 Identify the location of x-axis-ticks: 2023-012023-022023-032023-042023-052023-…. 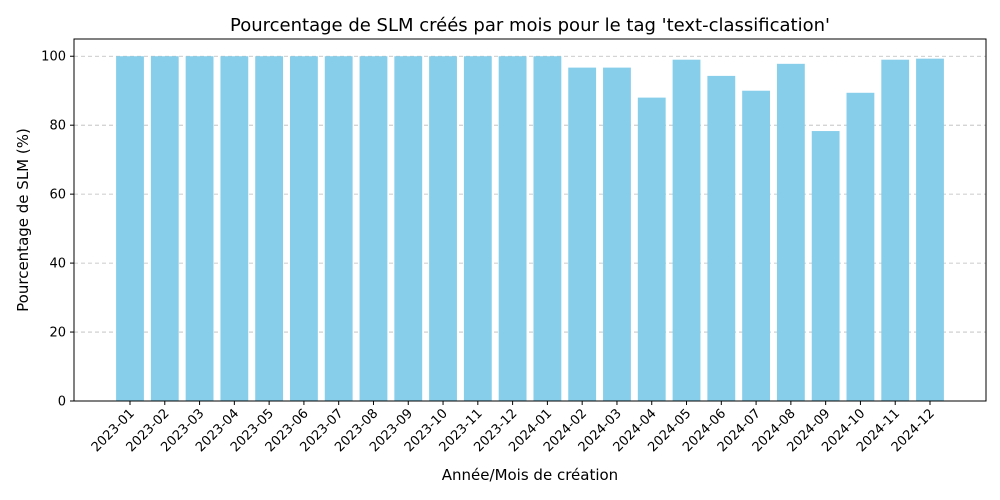
(513, 428).